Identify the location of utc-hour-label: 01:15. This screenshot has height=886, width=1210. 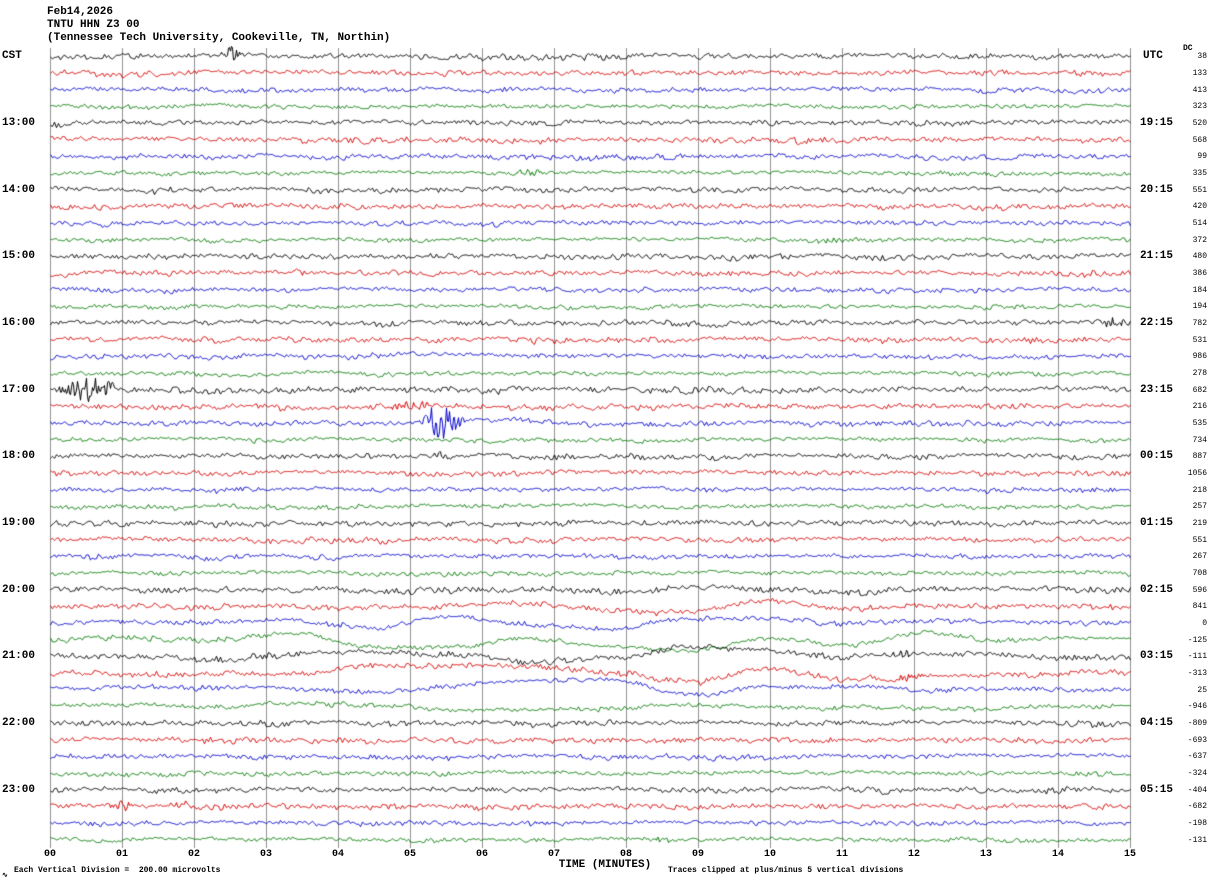
(1157, 523).